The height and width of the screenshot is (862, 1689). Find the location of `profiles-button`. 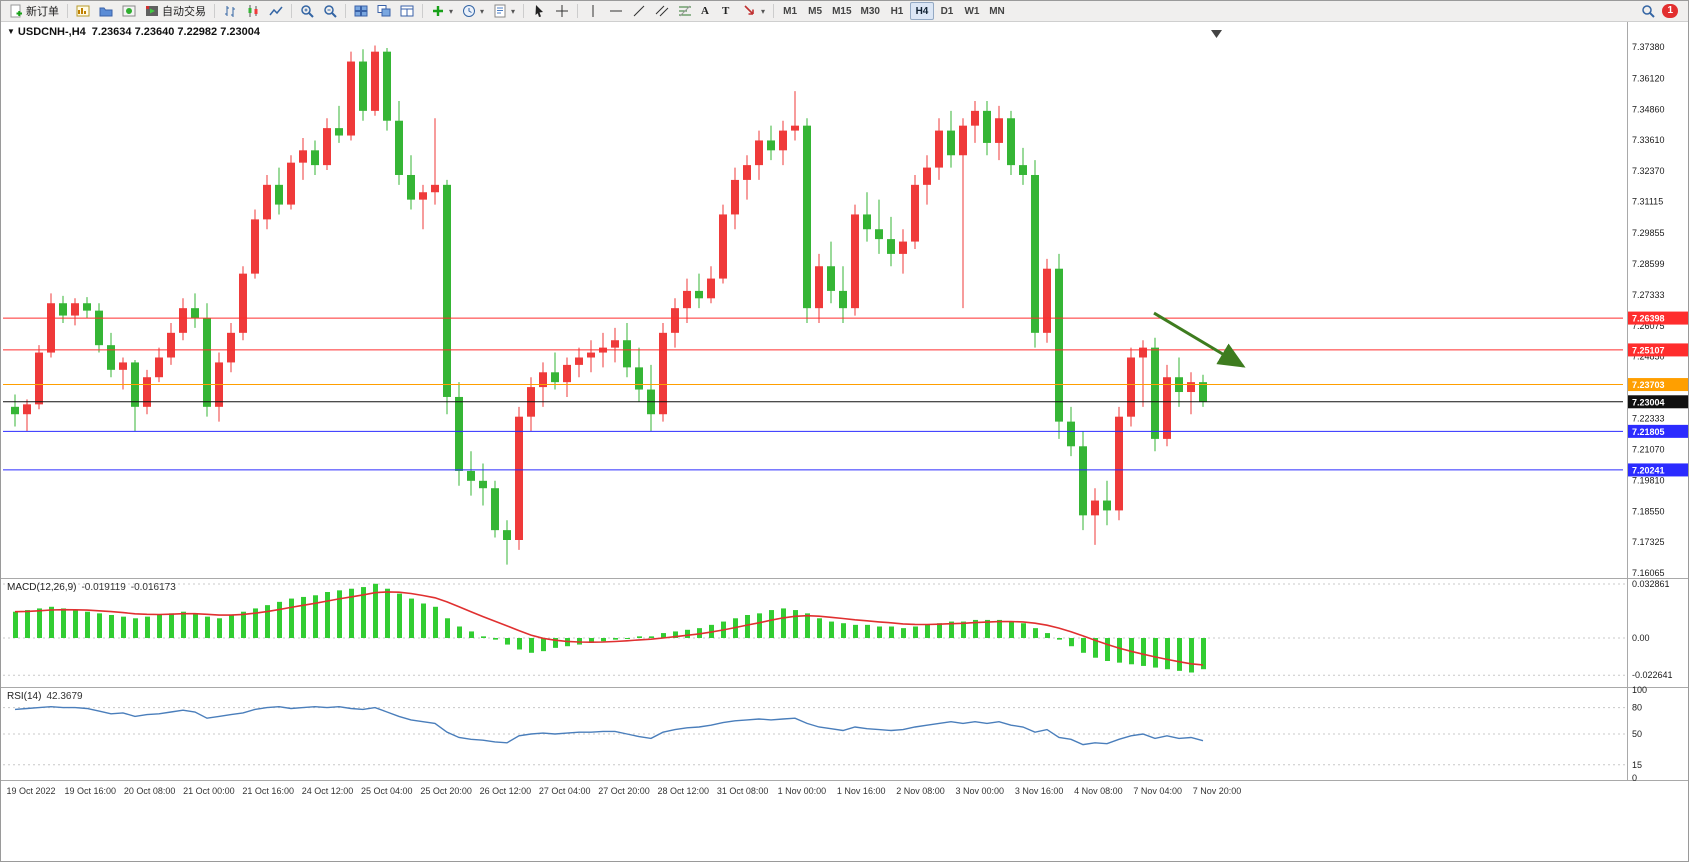

profiles-button is located at coordinates (106, 11).